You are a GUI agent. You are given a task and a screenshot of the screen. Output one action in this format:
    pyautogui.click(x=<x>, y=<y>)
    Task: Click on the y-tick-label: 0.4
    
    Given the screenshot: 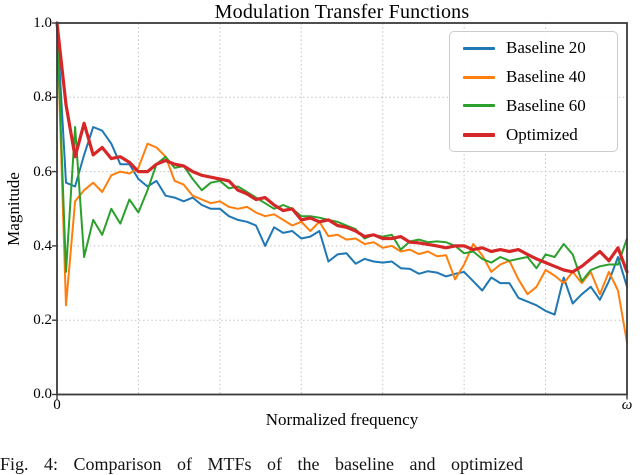 What is the action you would take?
    pyautogui.click(x=42, y=246)
    